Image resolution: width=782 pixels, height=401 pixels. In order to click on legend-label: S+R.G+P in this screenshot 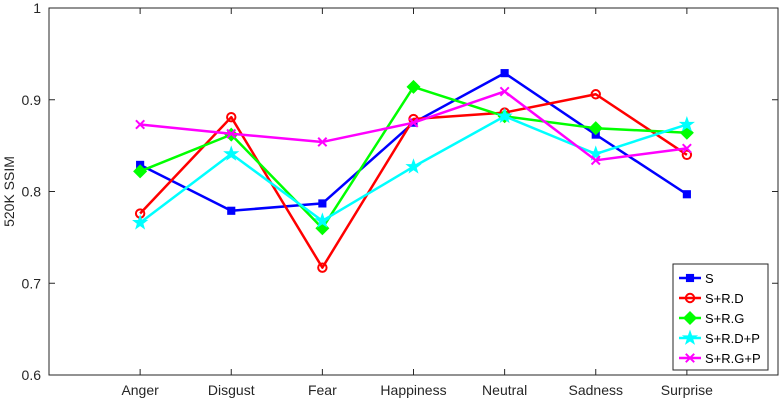, I will do `click(733, 358)`.